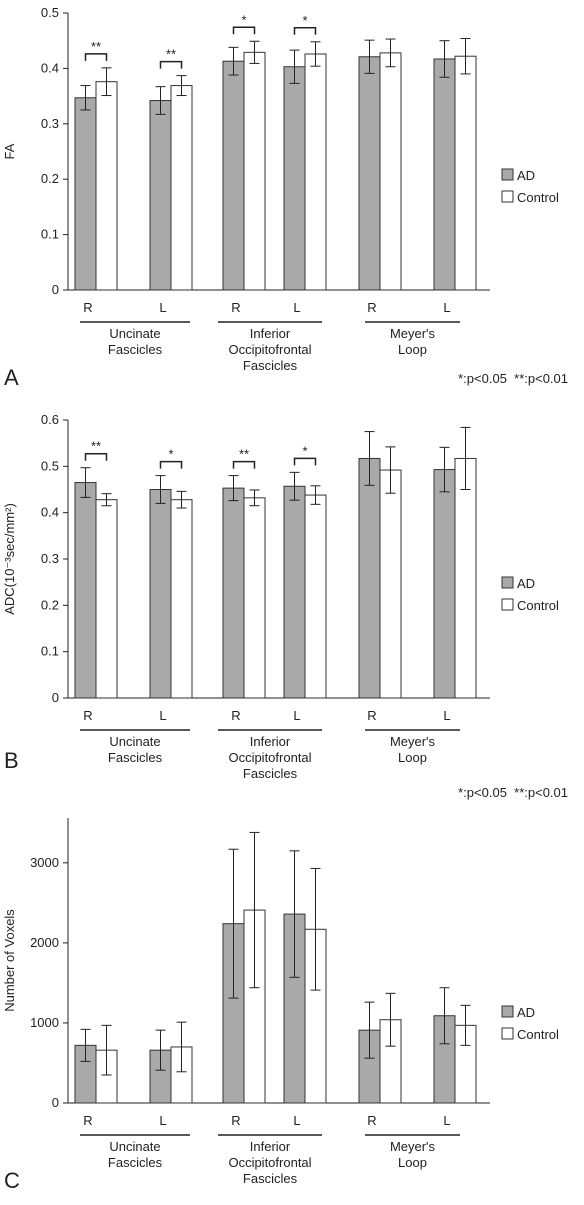  What do you see at coordinates (55, 1102) in the screenshot?
I see `y-tick-label: 0` at bounding box center [55, 1102].